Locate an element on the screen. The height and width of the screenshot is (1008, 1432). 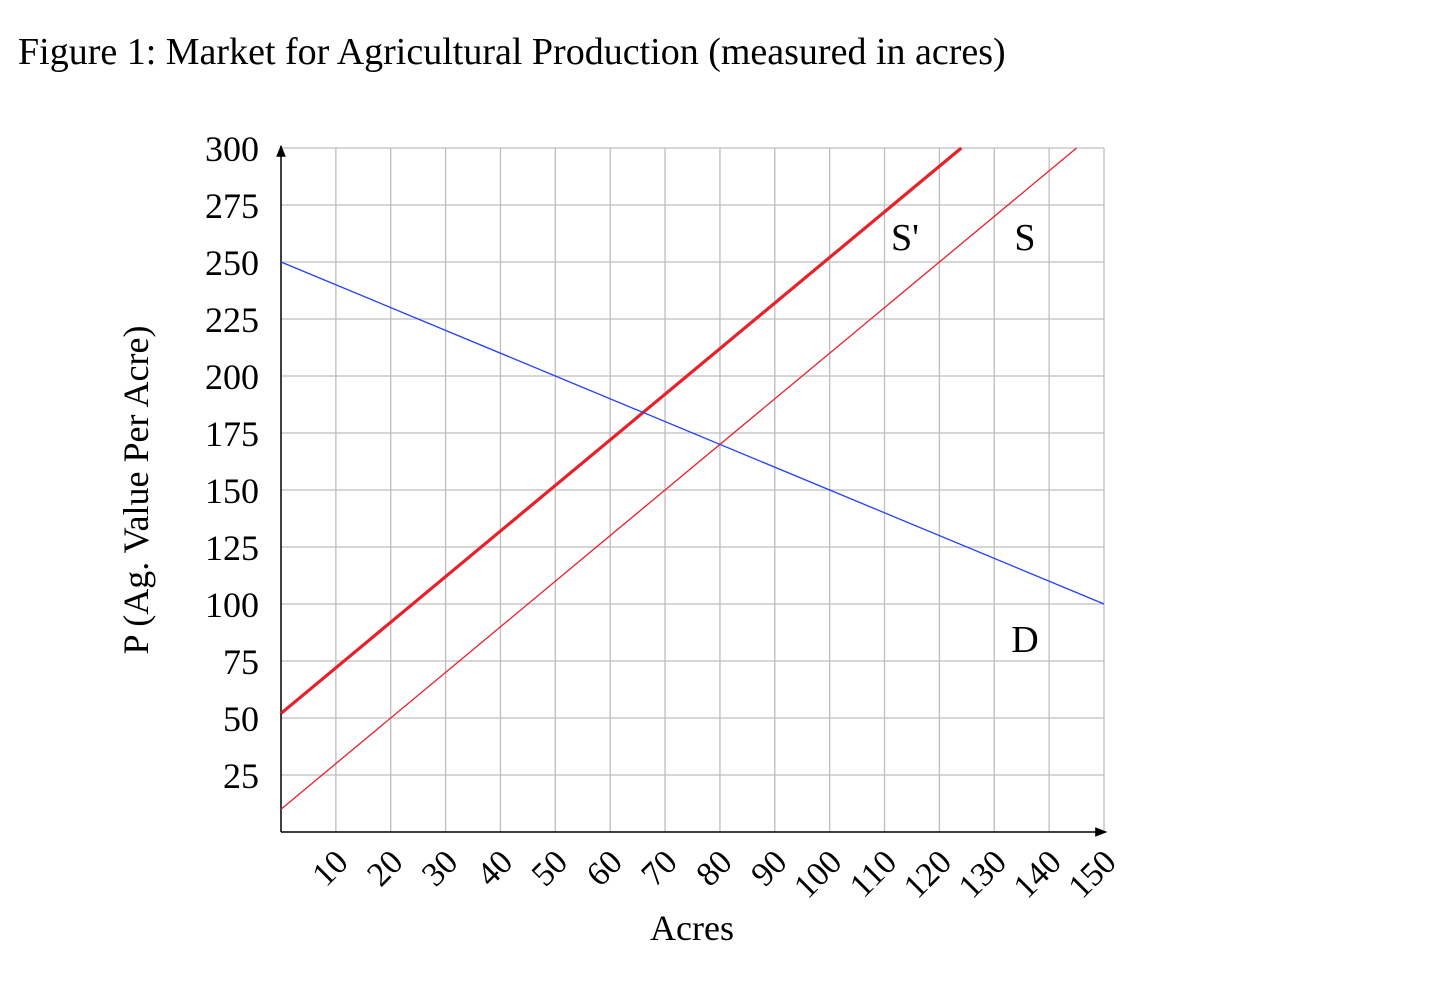
y-tick-label: 50 is located at coordinates (241, 719).